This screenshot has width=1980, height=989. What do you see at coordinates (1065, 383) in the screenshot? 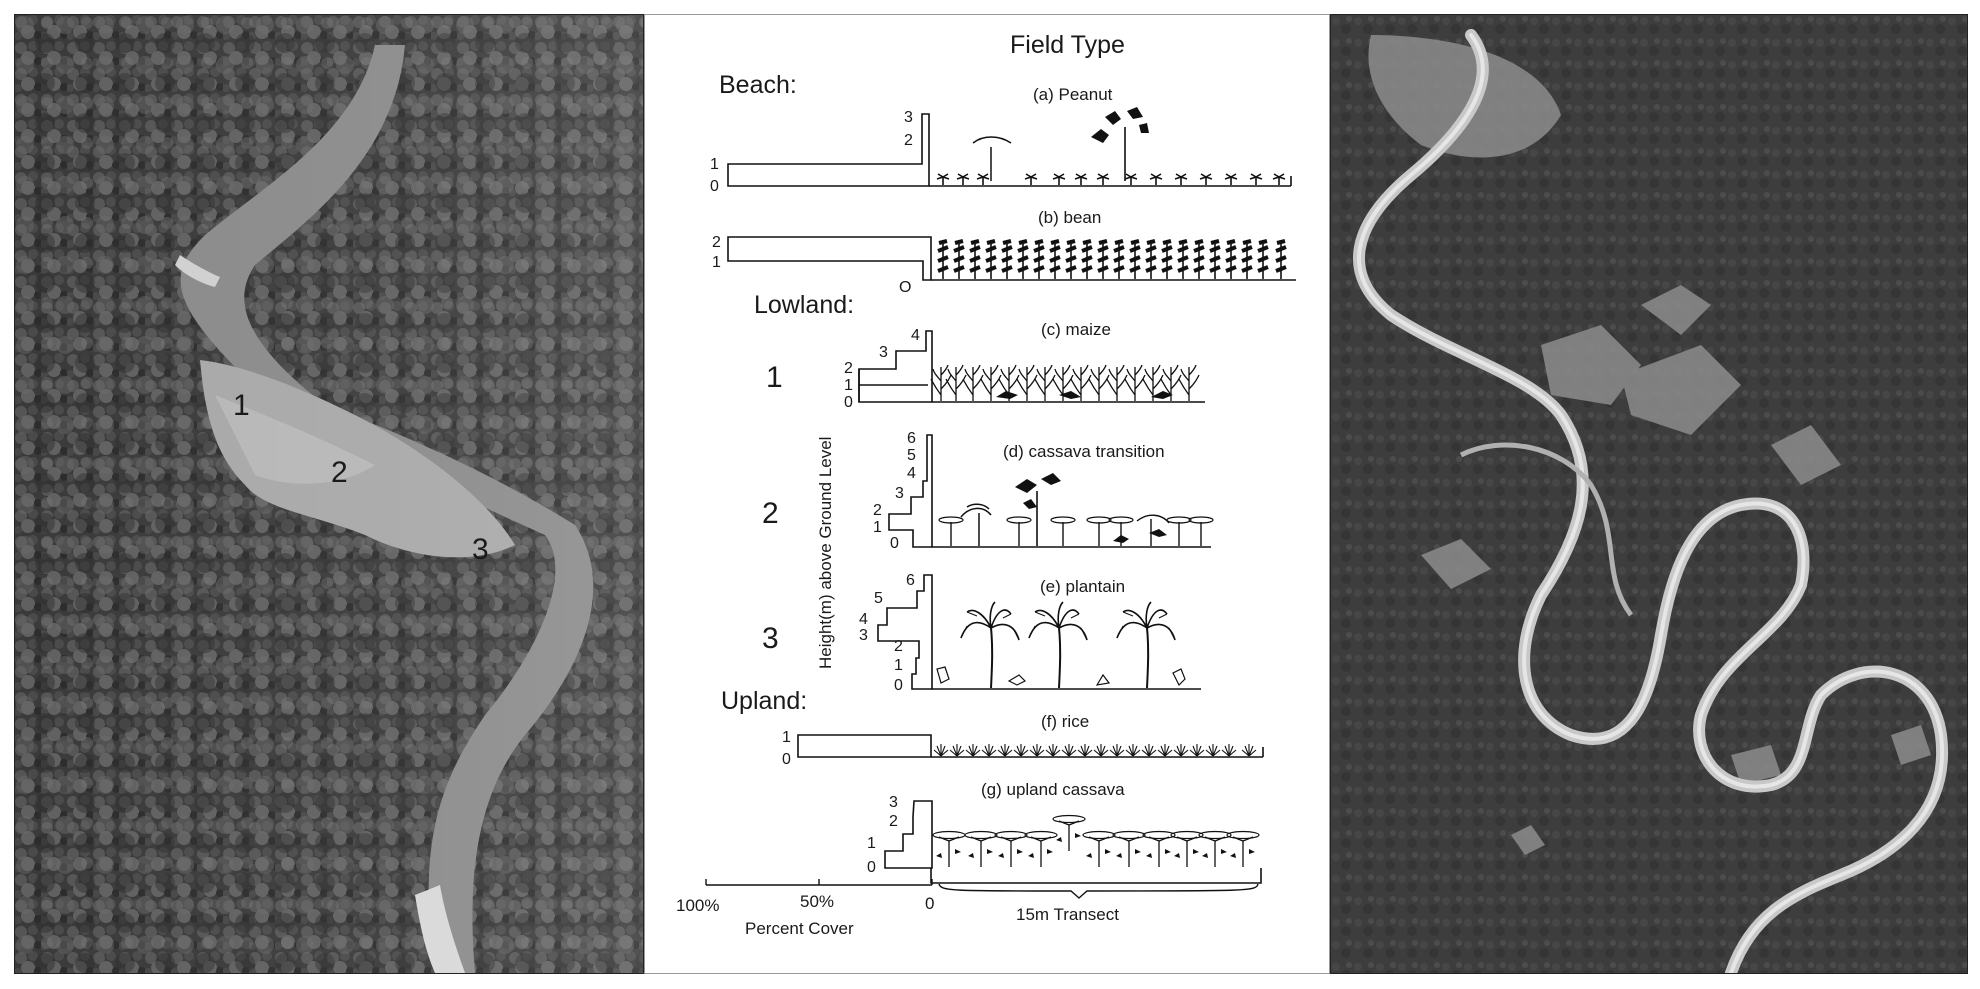
I see `maize-plants` at bounding box center [1065, 383].